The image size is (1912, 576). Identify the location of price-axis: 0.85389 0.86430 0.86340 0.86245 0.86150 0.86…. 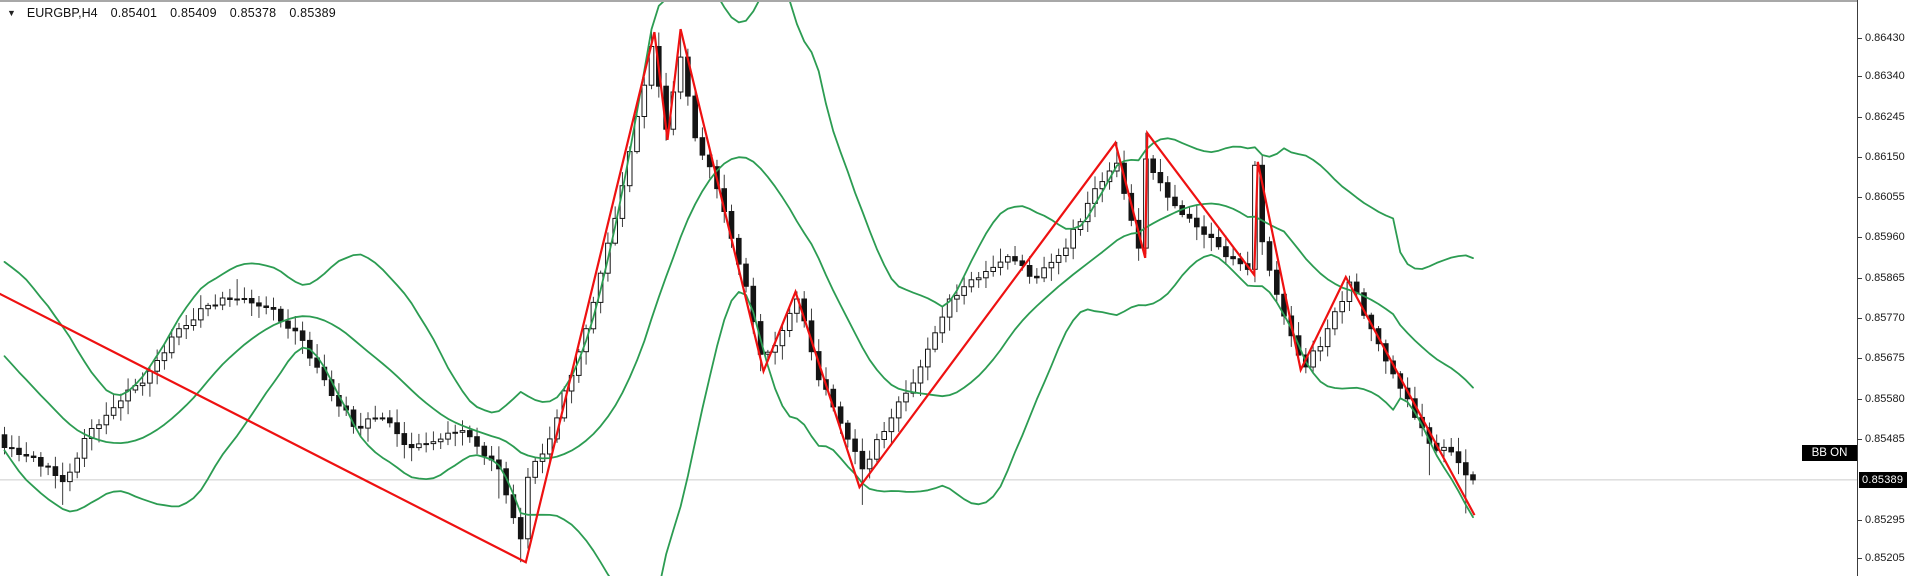
(1884, 288).